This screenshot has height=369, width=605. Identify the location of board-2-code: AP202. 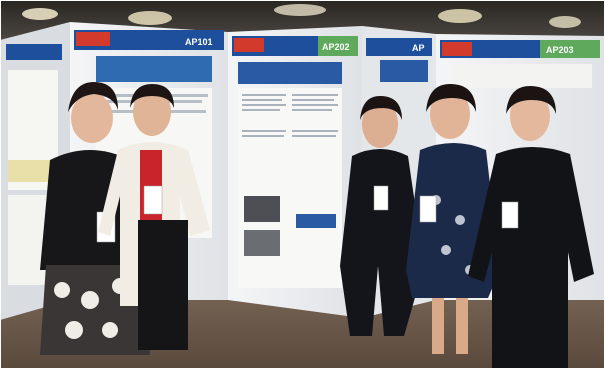
(336, 47).